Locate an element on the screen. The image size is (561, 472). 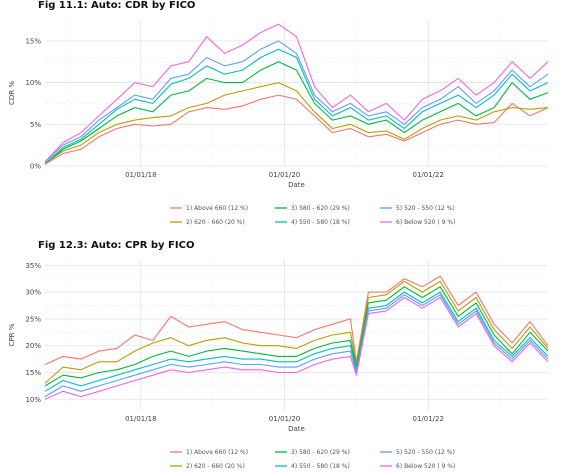
y-axis-label: CDR % is located at coordinates (12, 93).